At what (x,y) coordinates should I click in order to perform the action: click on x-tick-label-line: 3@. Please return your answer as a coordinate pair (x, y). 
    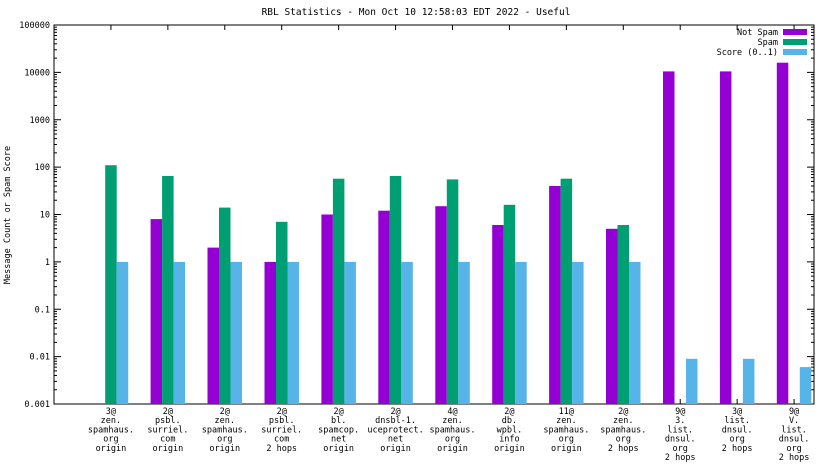
    Looking at the image, I should click on (111, 412).